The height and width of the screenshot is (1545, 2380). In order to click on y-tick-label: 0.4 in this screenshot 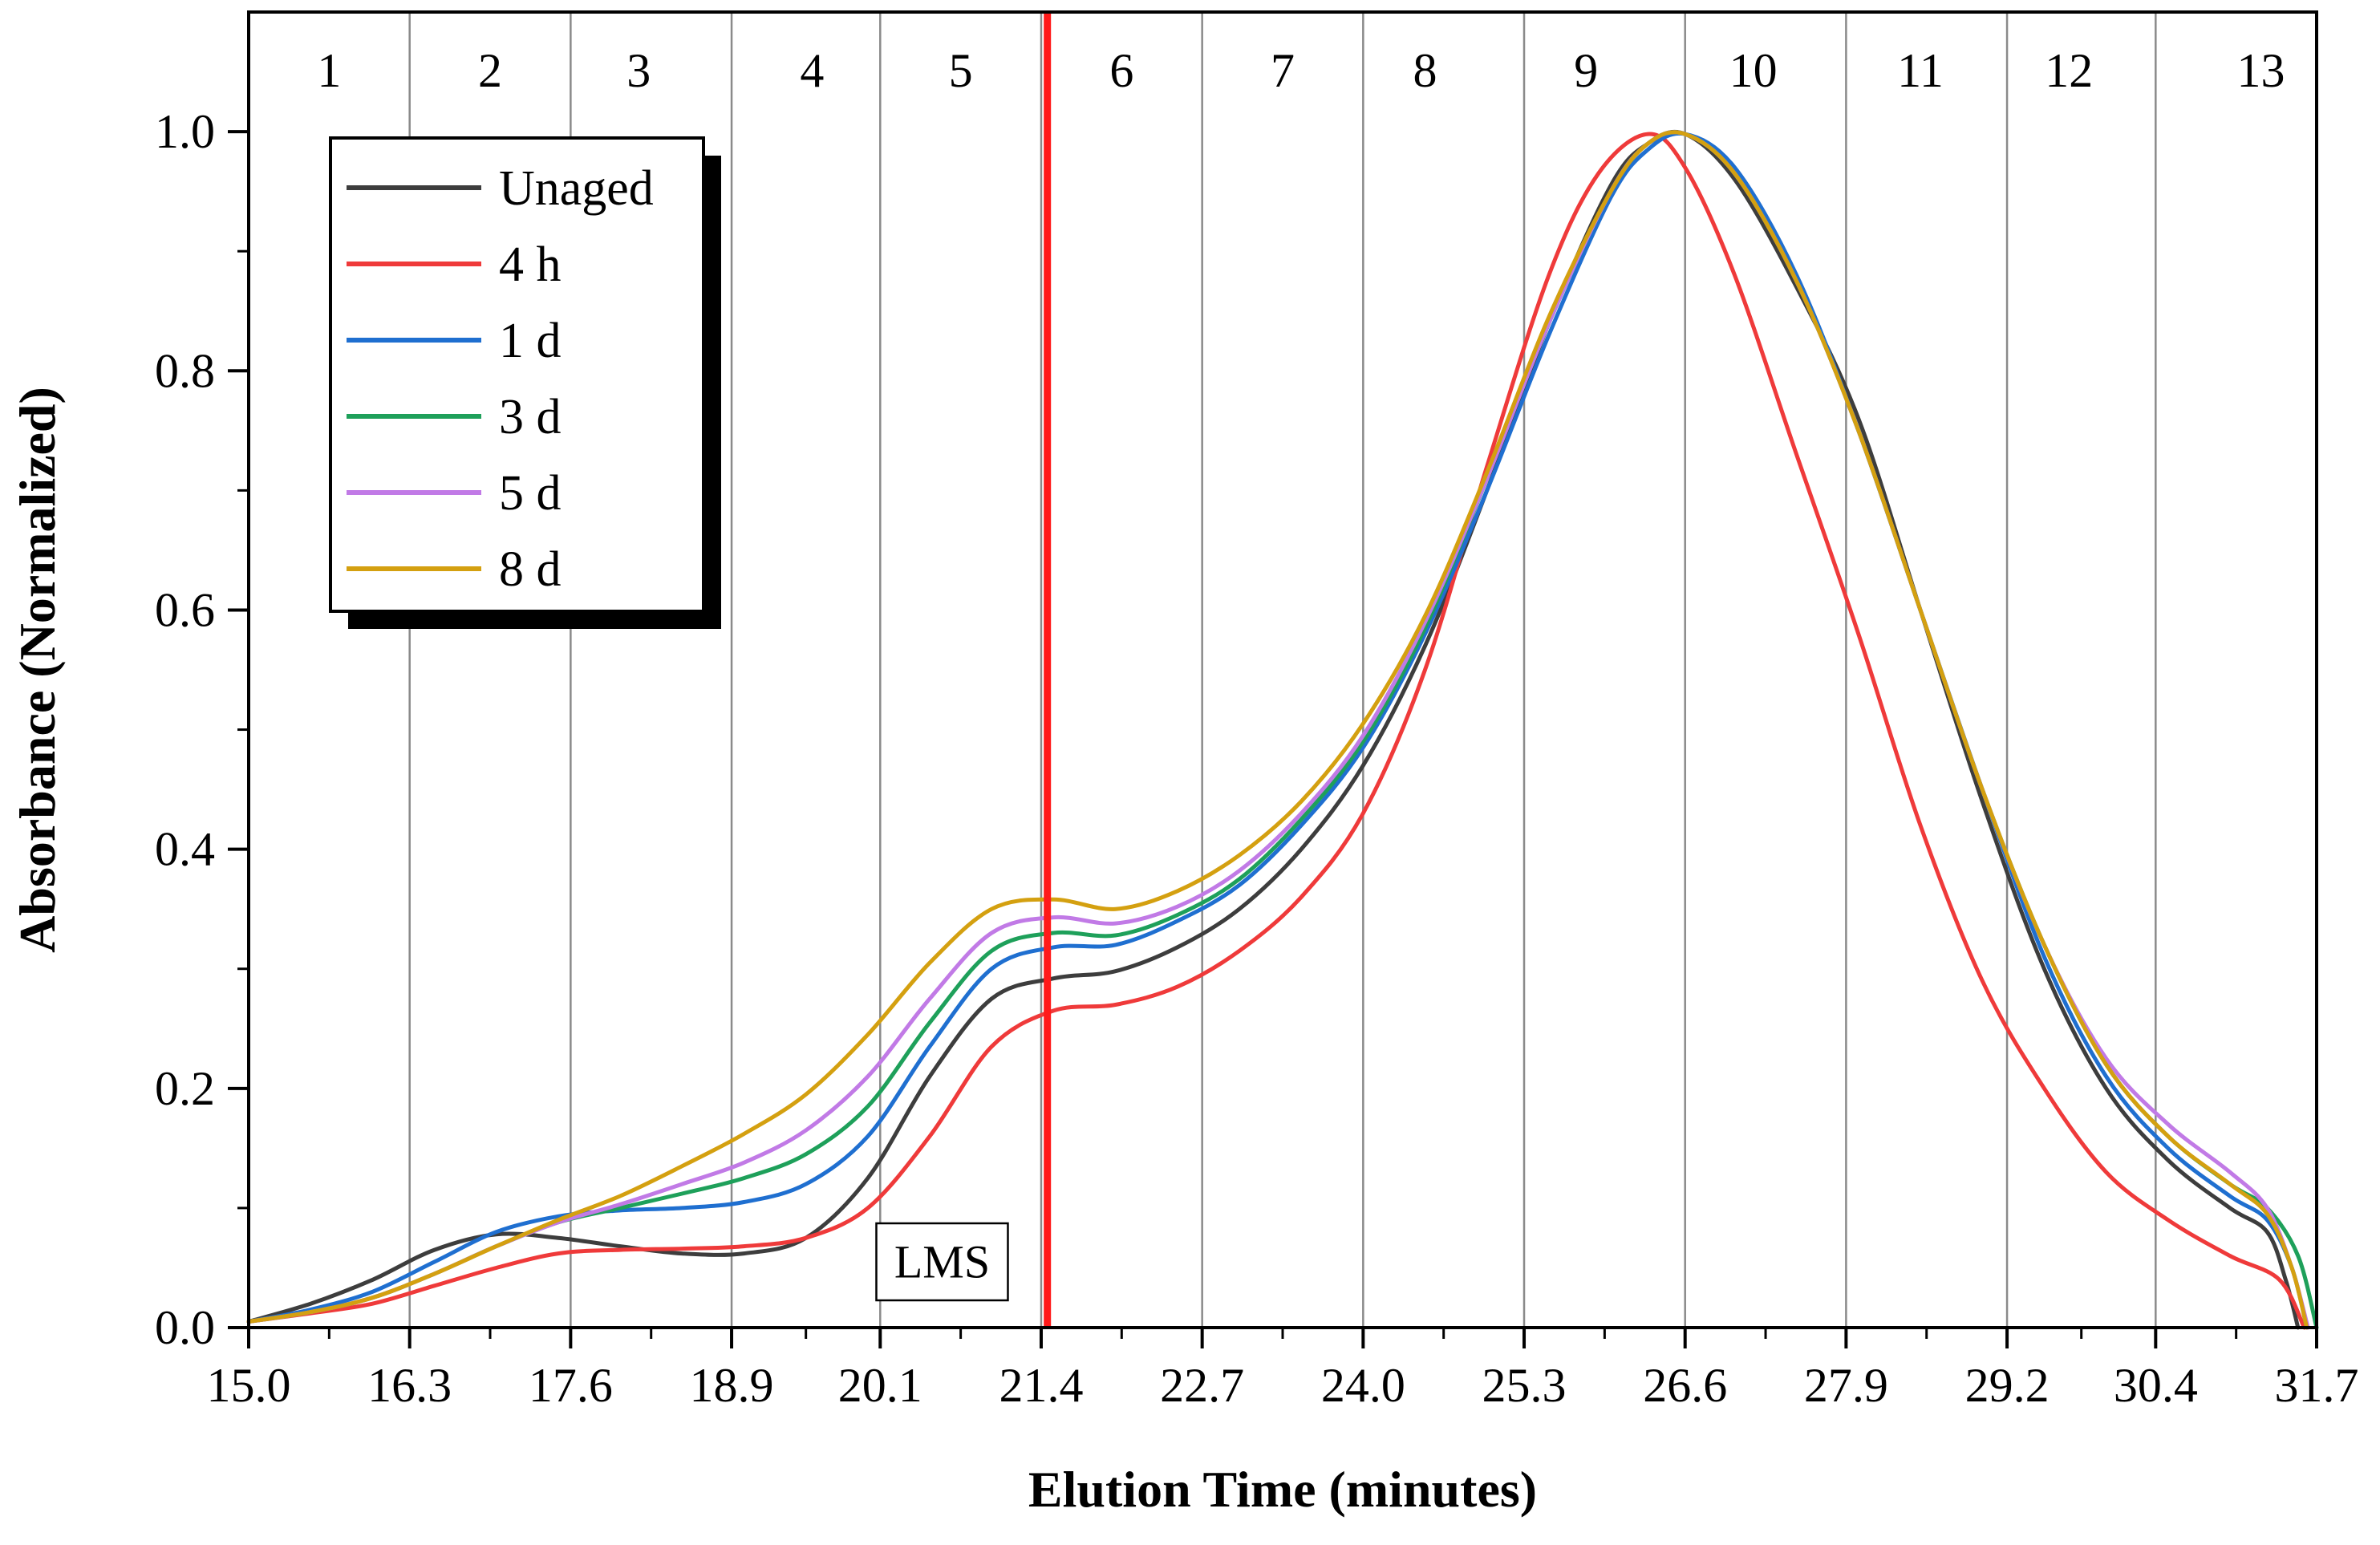, I will do `click(185, 850)`.